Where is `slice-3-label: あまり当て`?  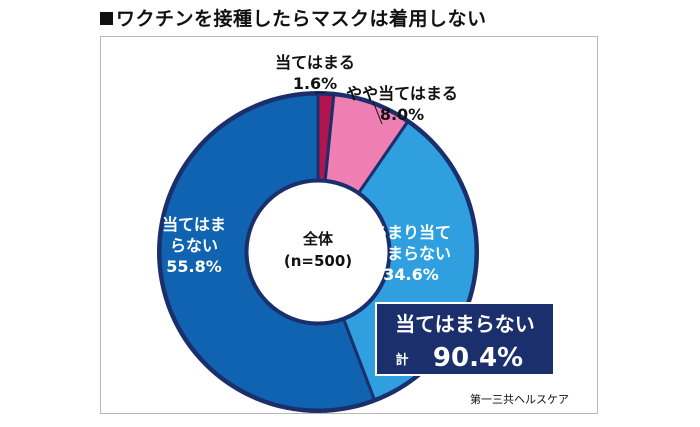 slice-3-label: あまり当て is located at coordinates (411, 232).